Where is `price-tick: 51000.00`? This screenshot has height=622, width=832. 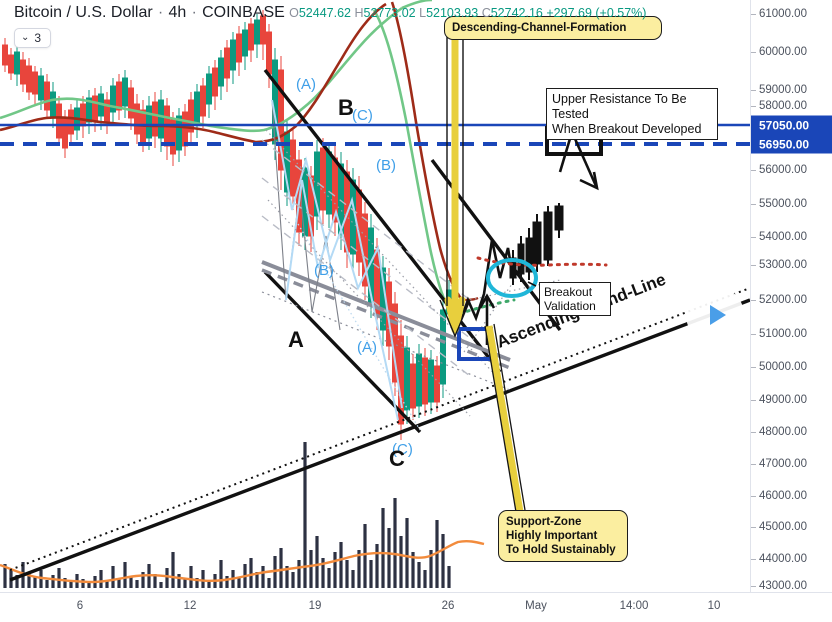 price-tick: 51000.00 is located at coordinates (779, 334).